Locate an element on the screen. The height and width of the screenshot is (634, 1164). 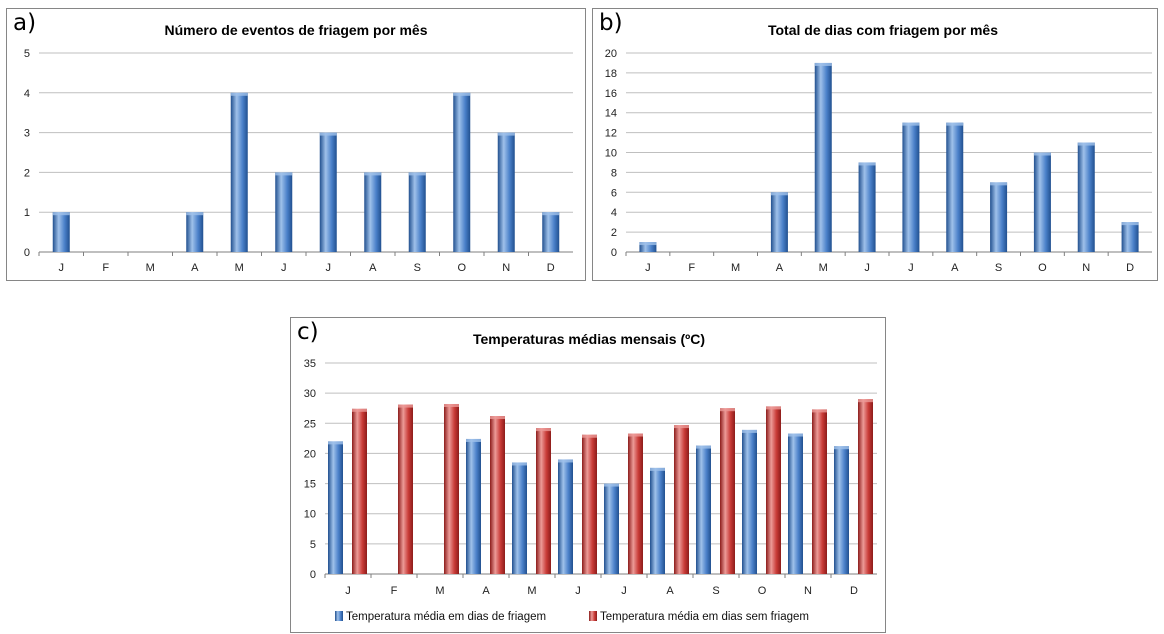
y-tick-label: 12 is located at coordinates (611, 134).